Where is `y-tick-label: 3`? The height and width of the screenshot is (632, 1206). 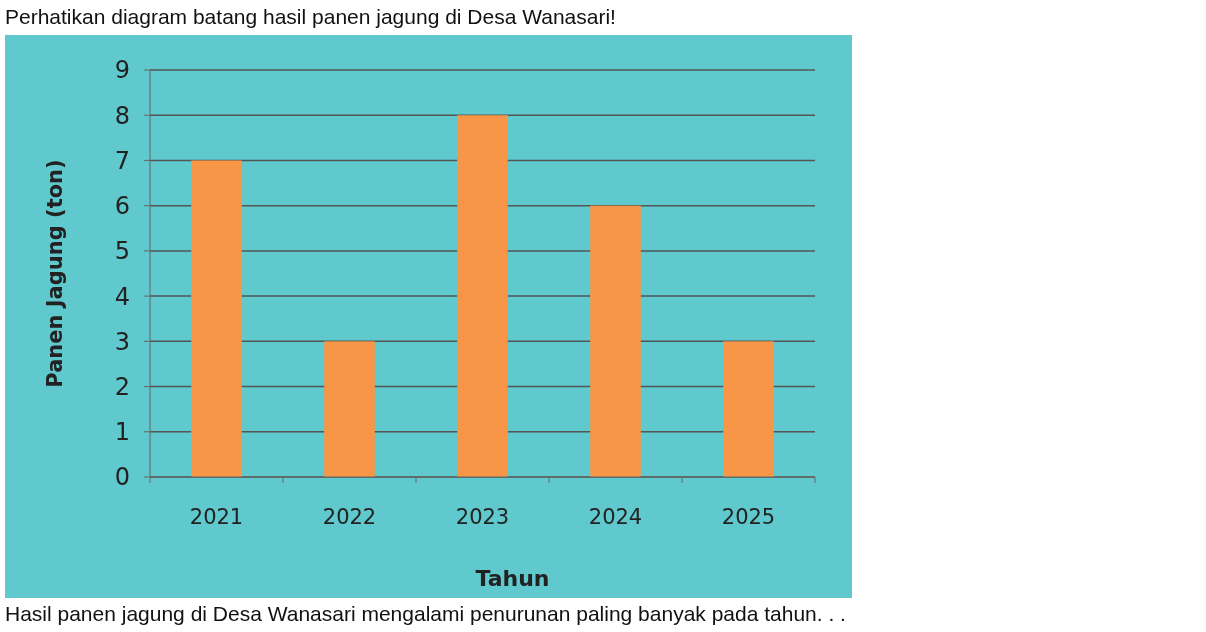
y-tick-label: 3 is located at coordinates (122, 341).